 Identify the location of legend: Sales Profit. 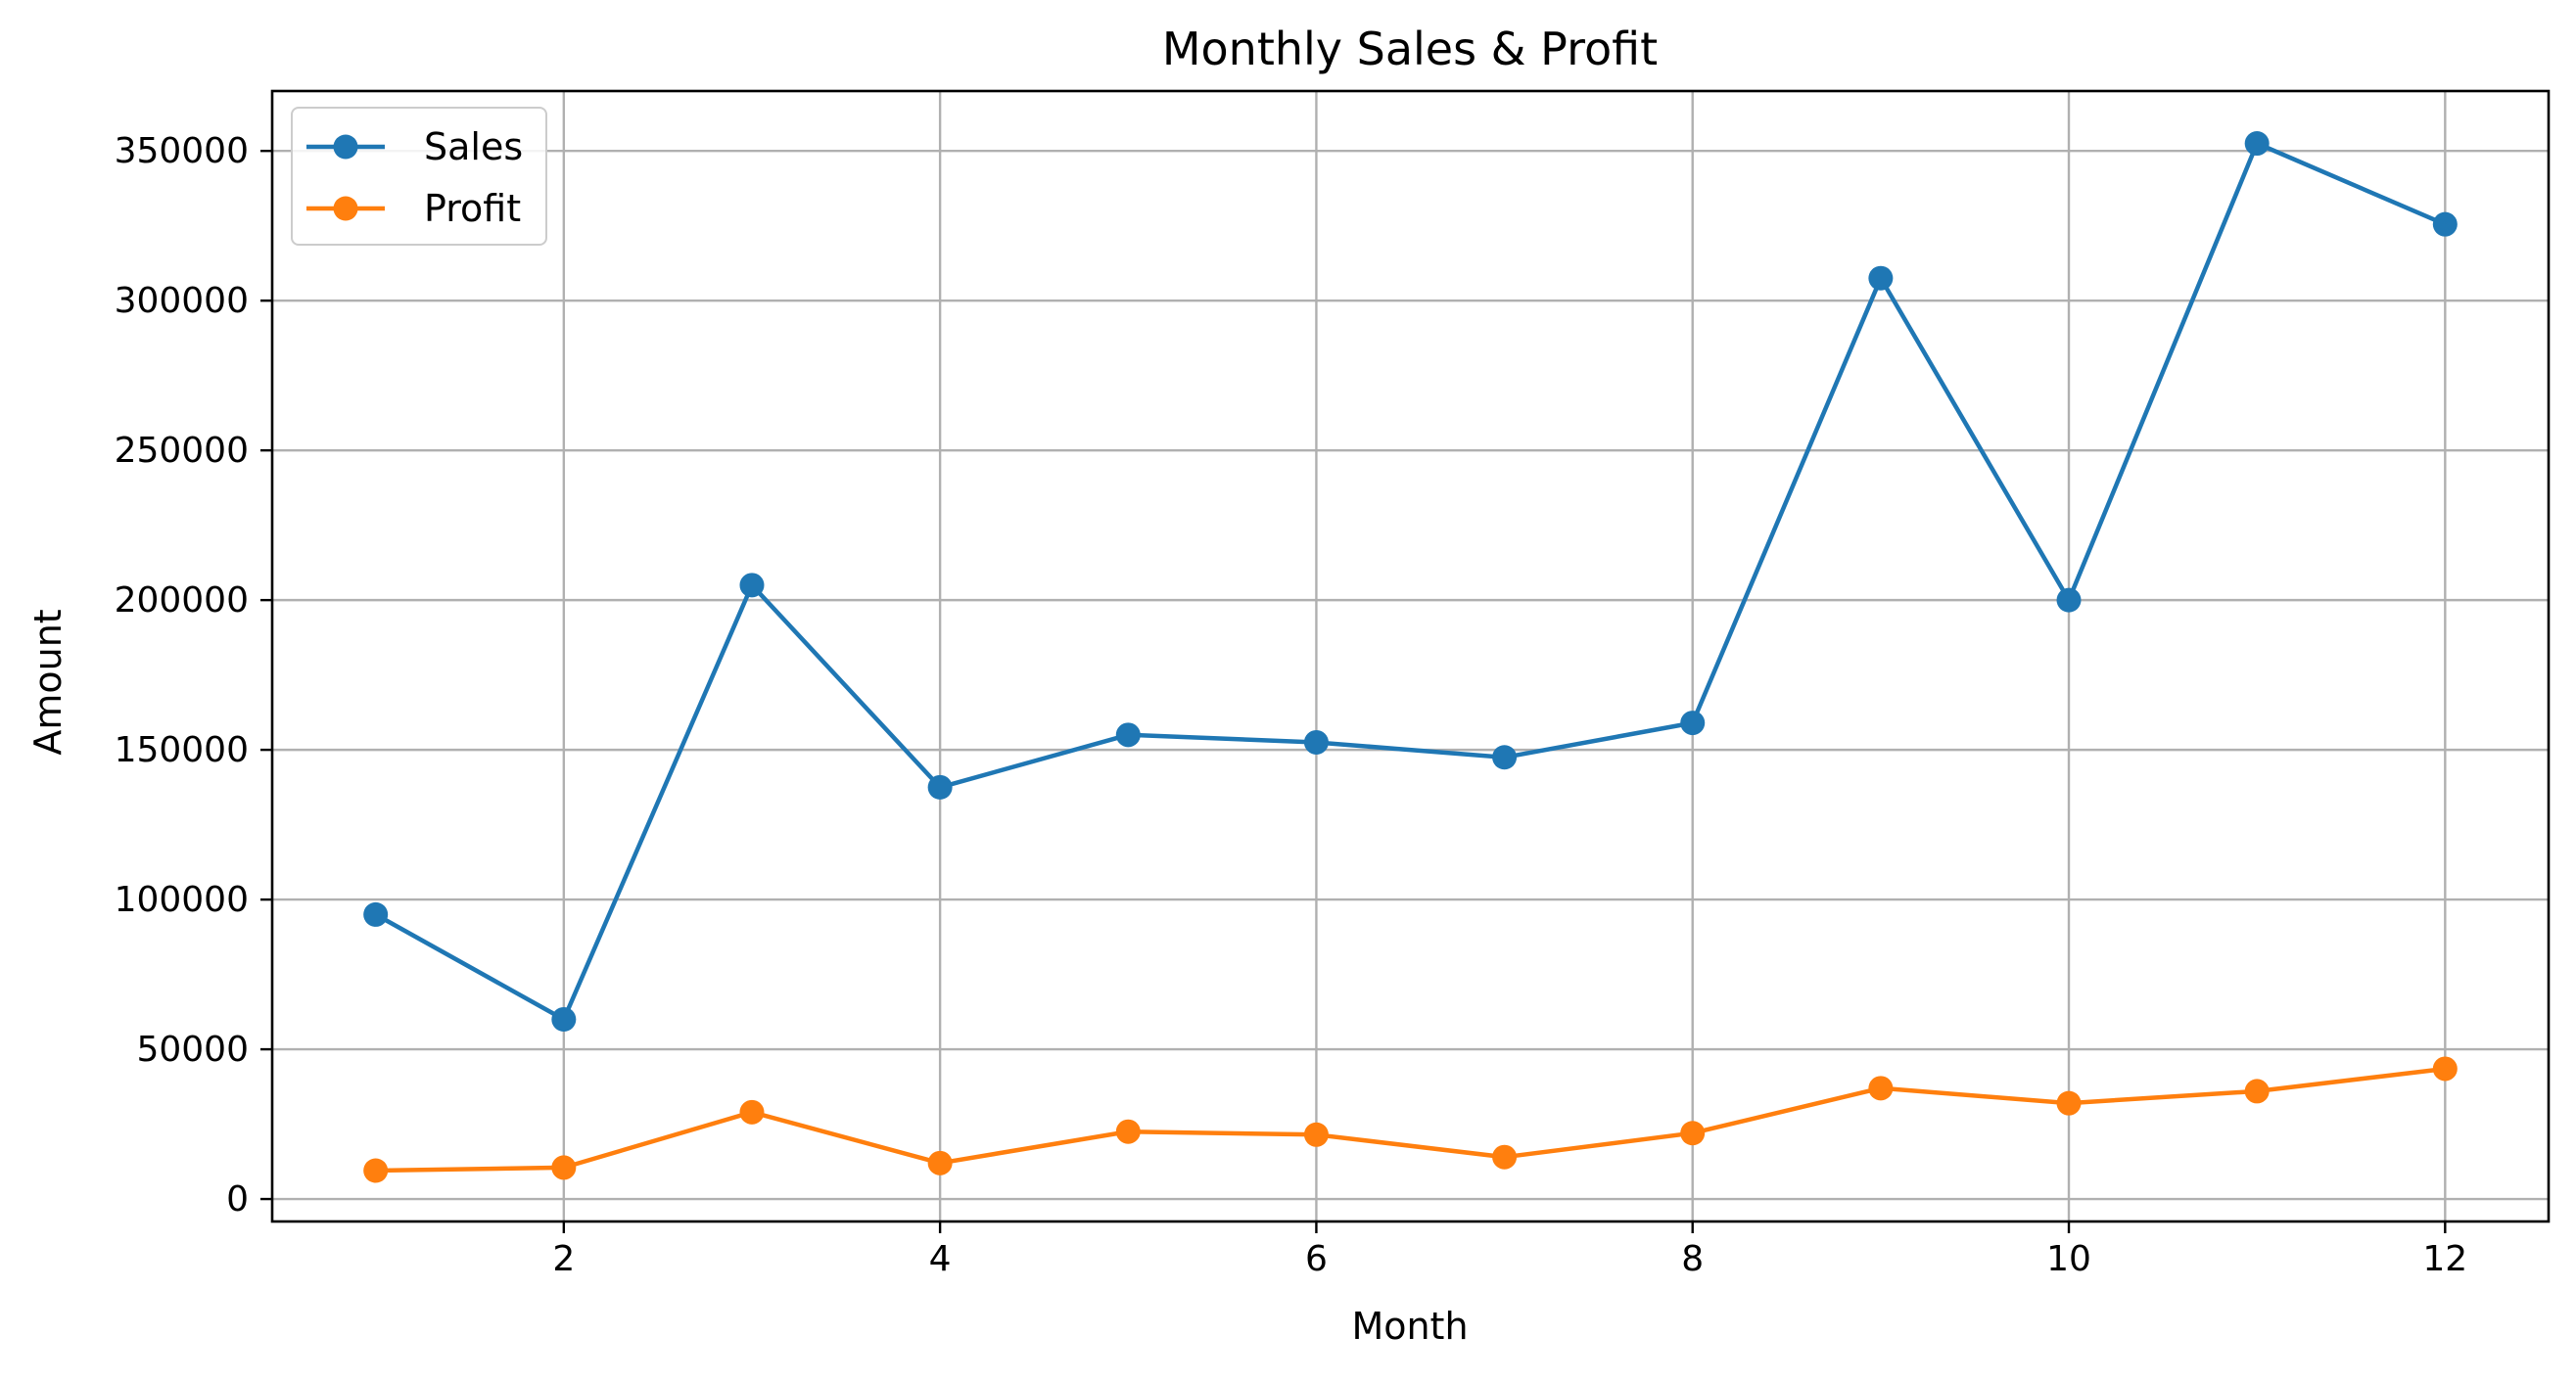
(419, 176).